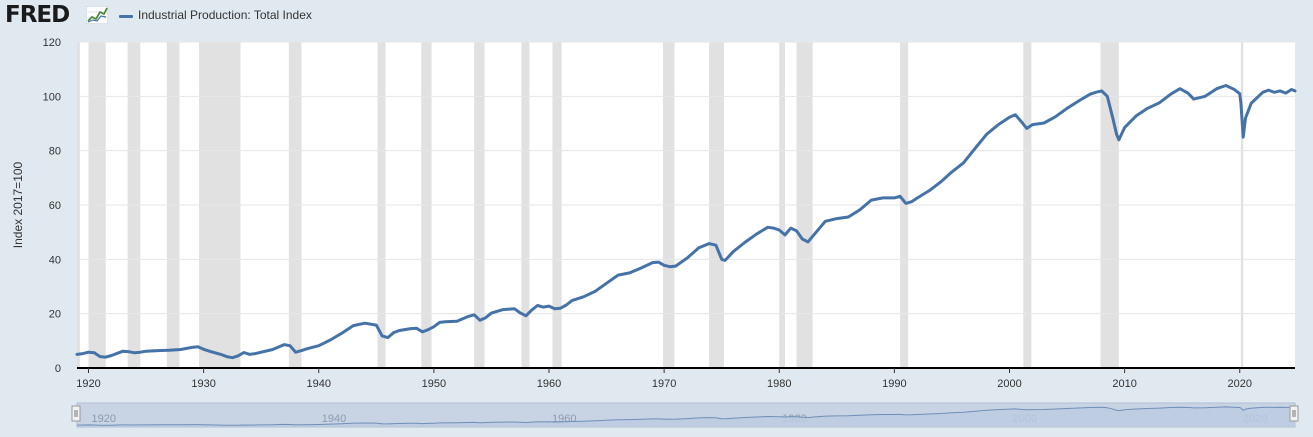  Describe the element at coordinates (1124, 384) in the screenshot. I see `x-tick-label: 2010` at that location.